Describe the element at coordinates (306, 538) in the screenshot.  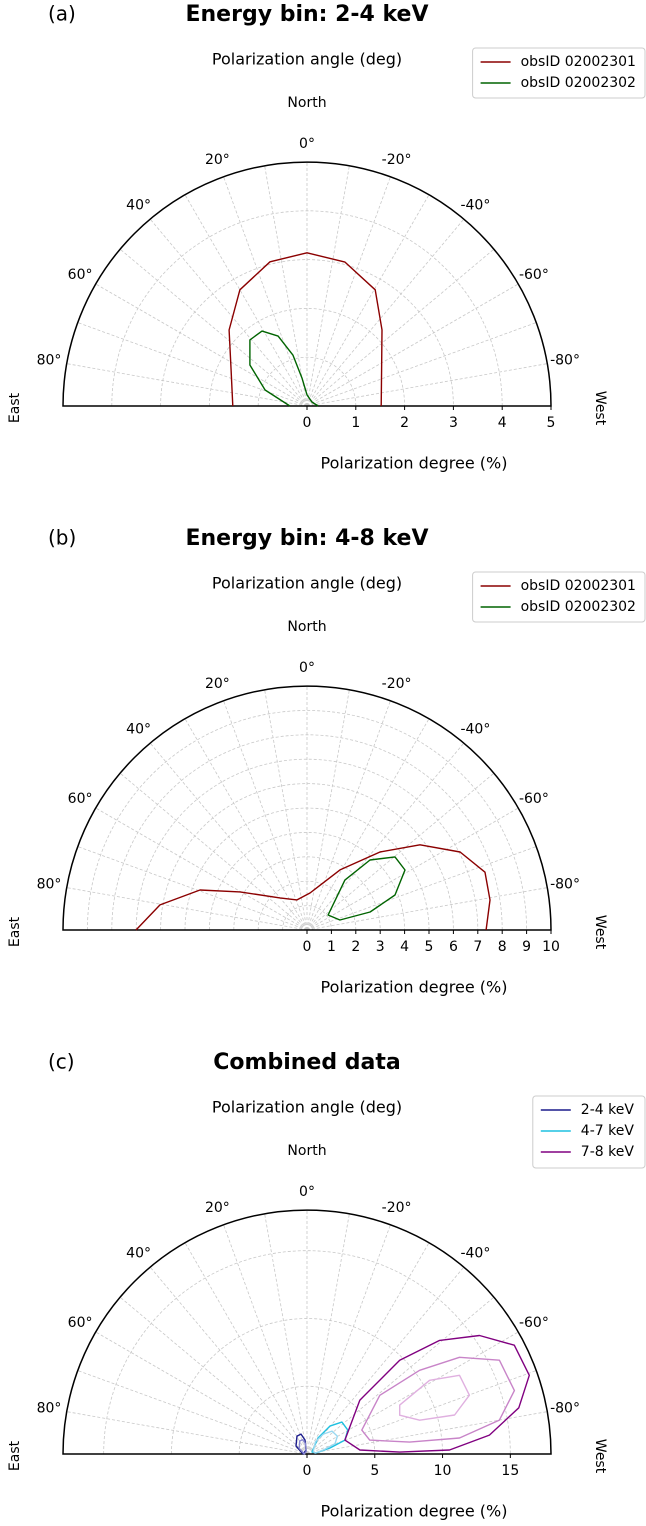
I see `chart-title: Energy bin: 4-8 keV` at that location.